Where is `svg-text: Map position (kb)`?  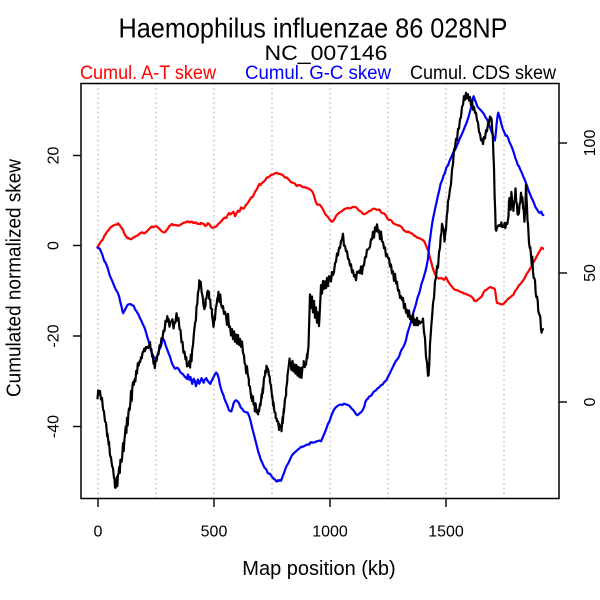 svg-text: Map position (kb) is located at coordinates (318, 569).